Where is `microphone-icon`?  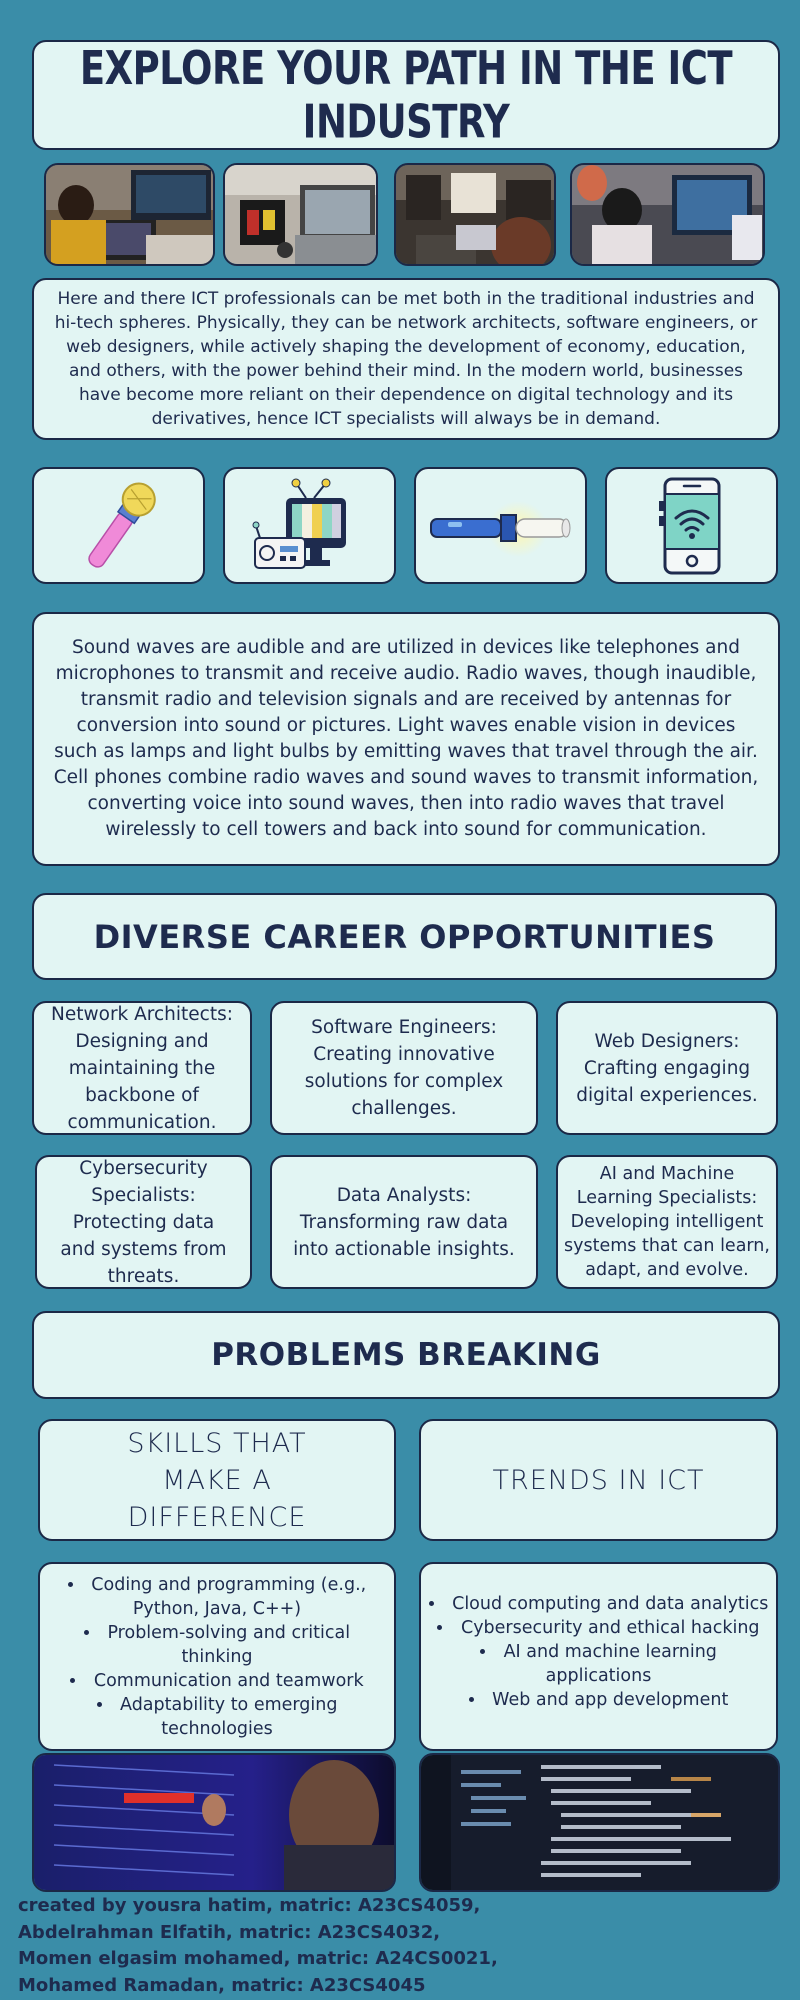 microphone-icon is located at coordinates (121, 525).